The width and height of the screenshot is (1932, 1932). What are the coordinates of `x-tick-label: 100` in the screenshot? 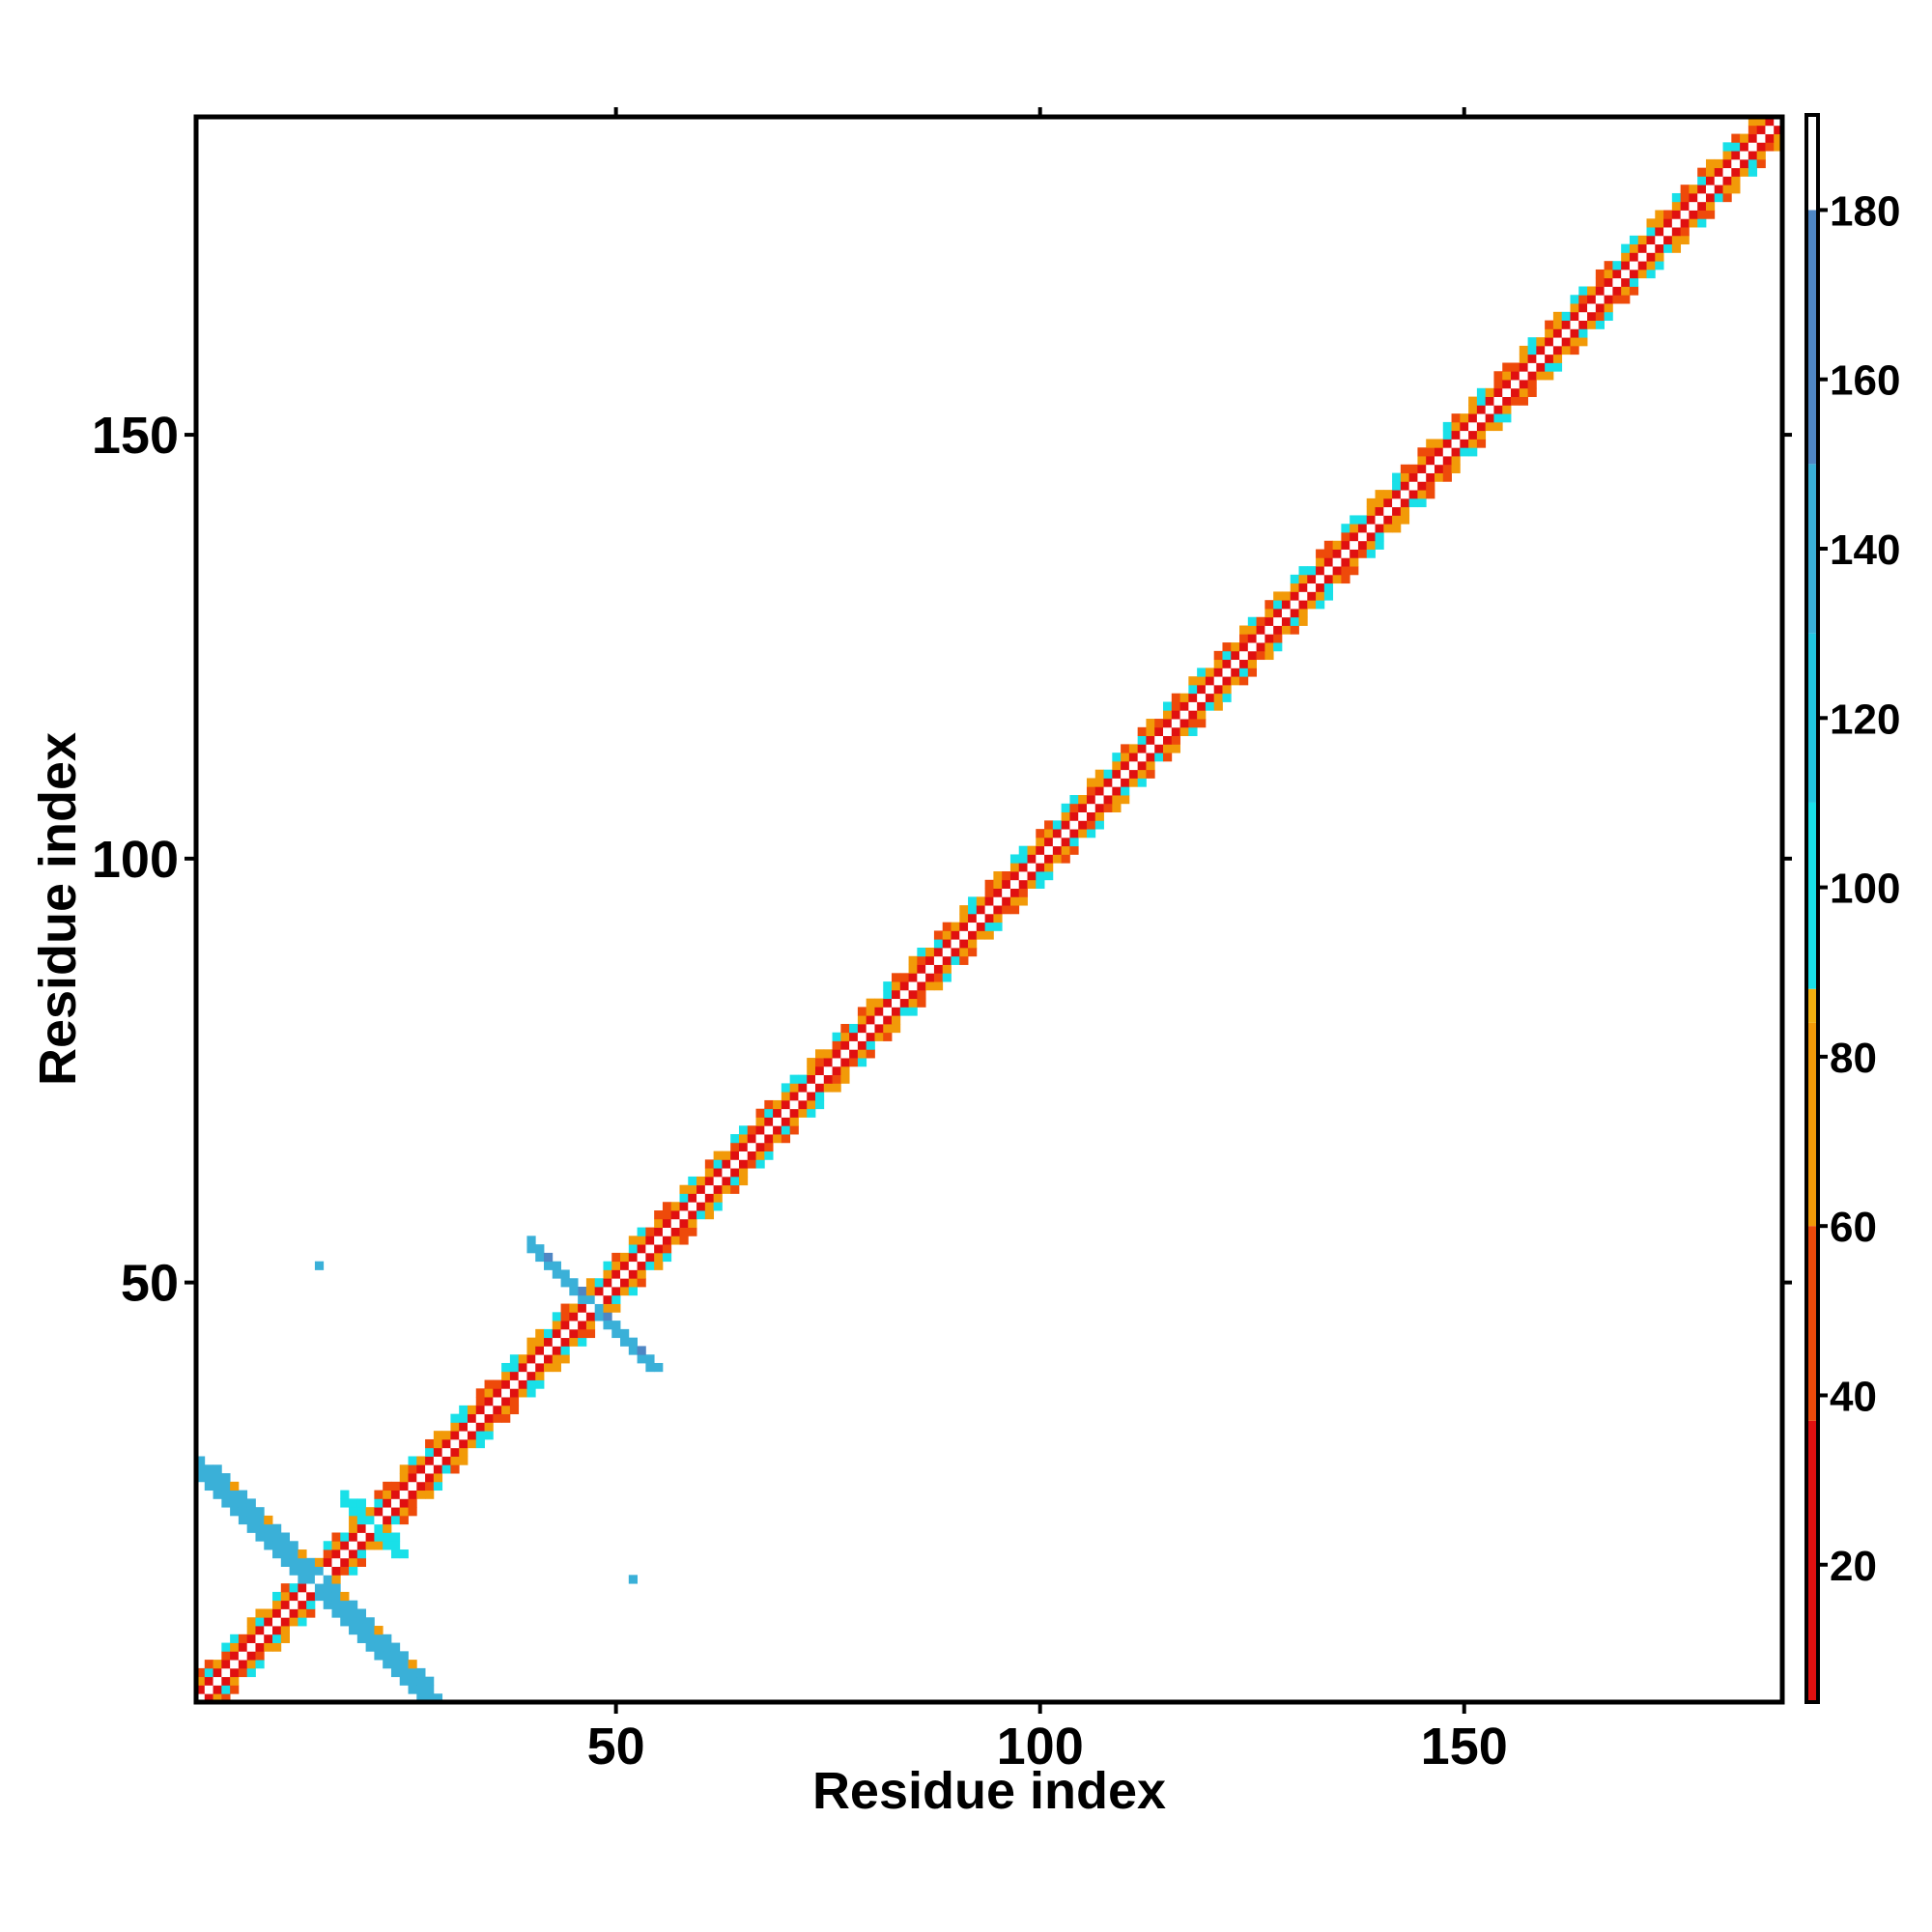 It's located at (1040, 1747).